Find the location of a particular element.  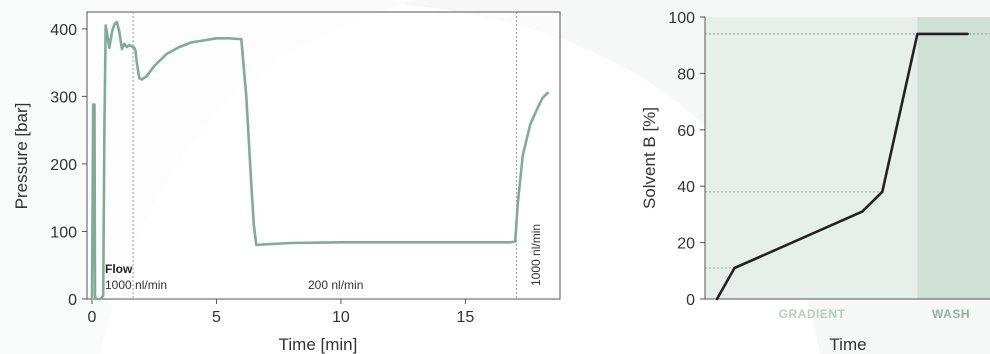

flow-rate-label-2: 200 nl/min is located at coordinates (335, 285).